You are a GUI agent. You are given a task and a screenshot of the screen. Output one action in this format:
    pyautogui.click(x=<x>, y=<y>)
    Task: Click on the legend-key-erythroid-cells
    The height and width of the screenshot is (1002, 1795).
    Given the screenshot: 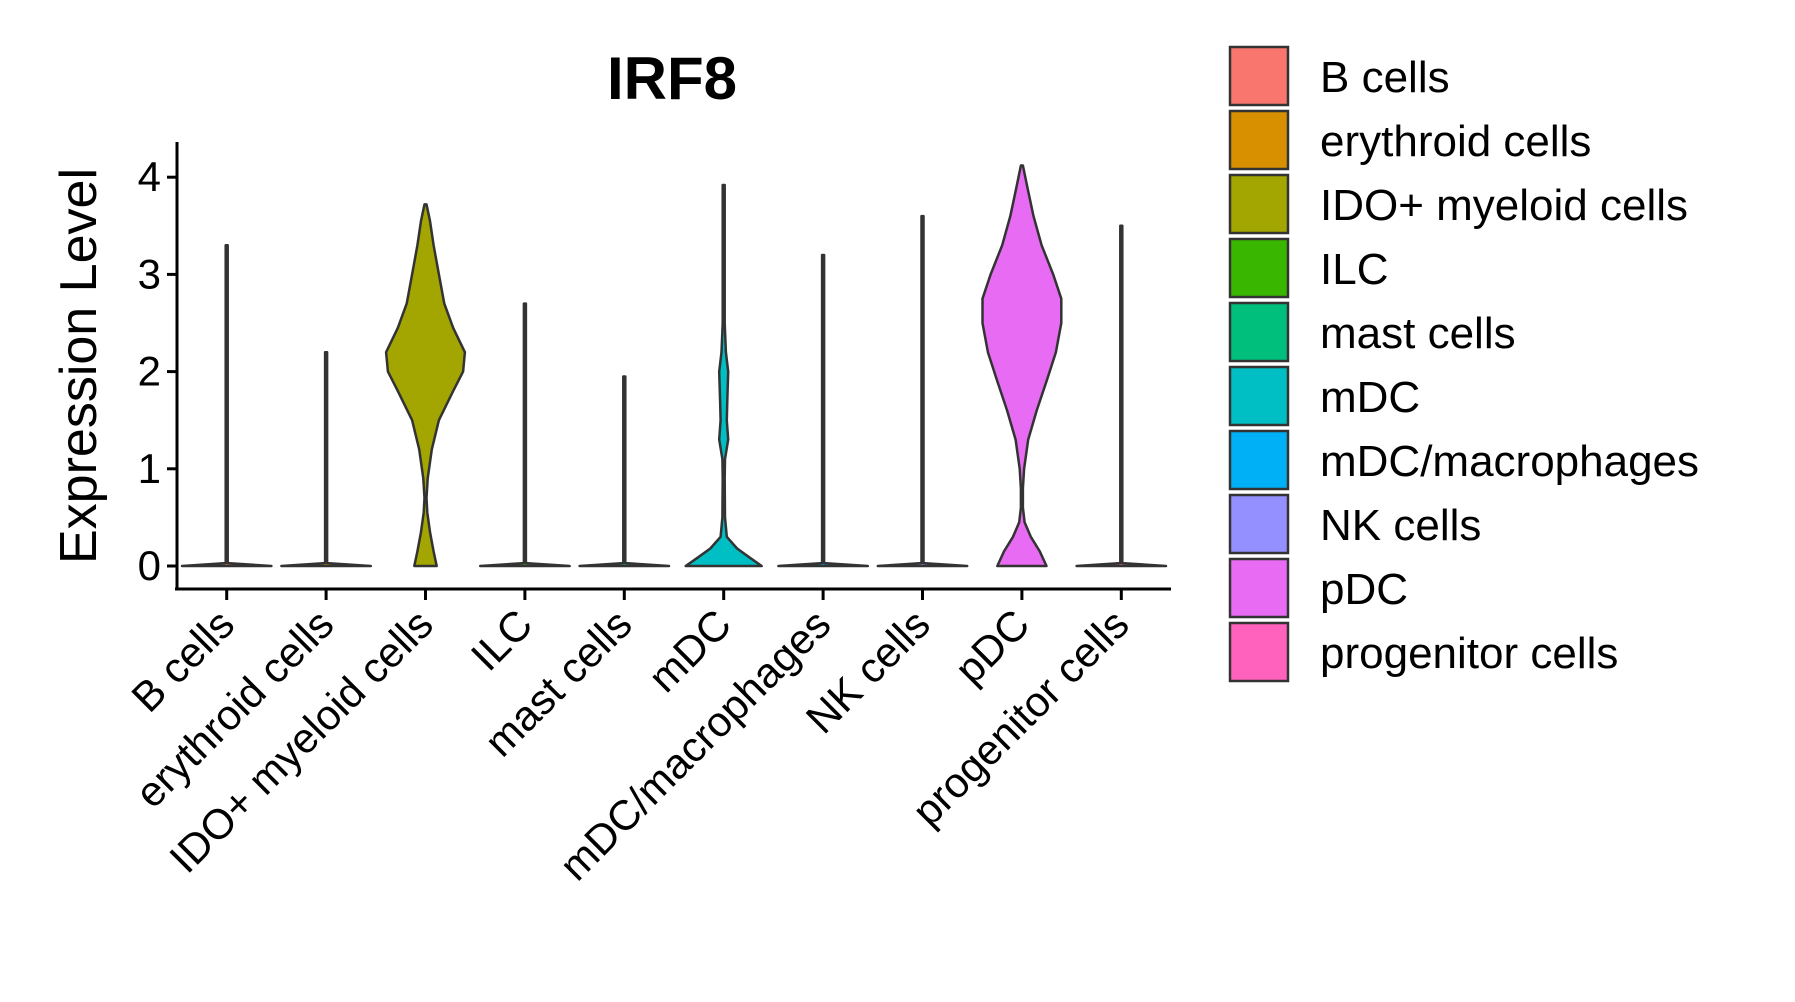 What is the action you would take?
    pyautogui.click(x=1259, y=140)
    